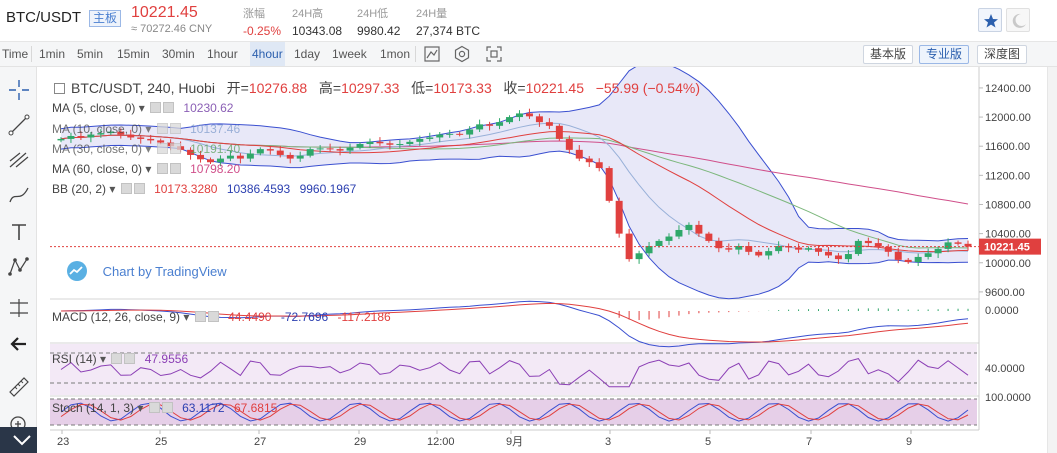 Image resolution: width=1057 pixels, height=453 pixels. What do you see at coordinates (133, 54) in the screenshot?
I see `tf-15min: 15min` at bounding box center [133, 54].